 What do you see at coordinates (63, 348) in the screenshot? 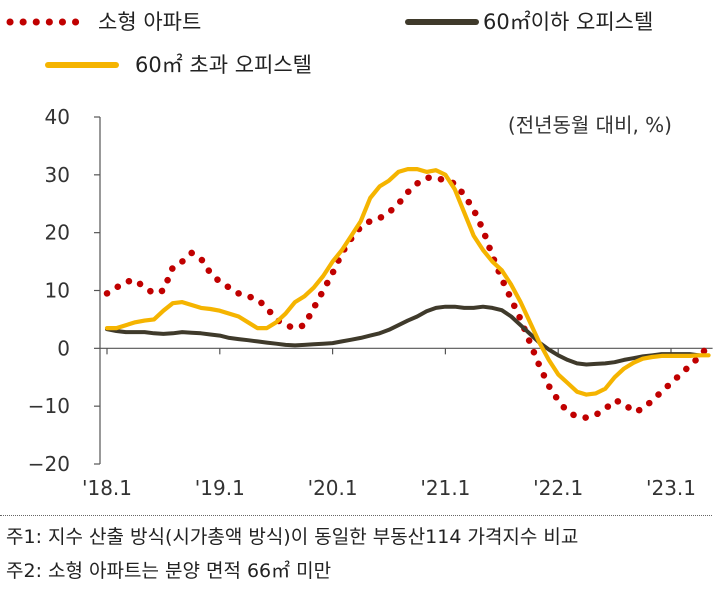
I see `y-tick-label: 0` at bounding box center [63, 348].